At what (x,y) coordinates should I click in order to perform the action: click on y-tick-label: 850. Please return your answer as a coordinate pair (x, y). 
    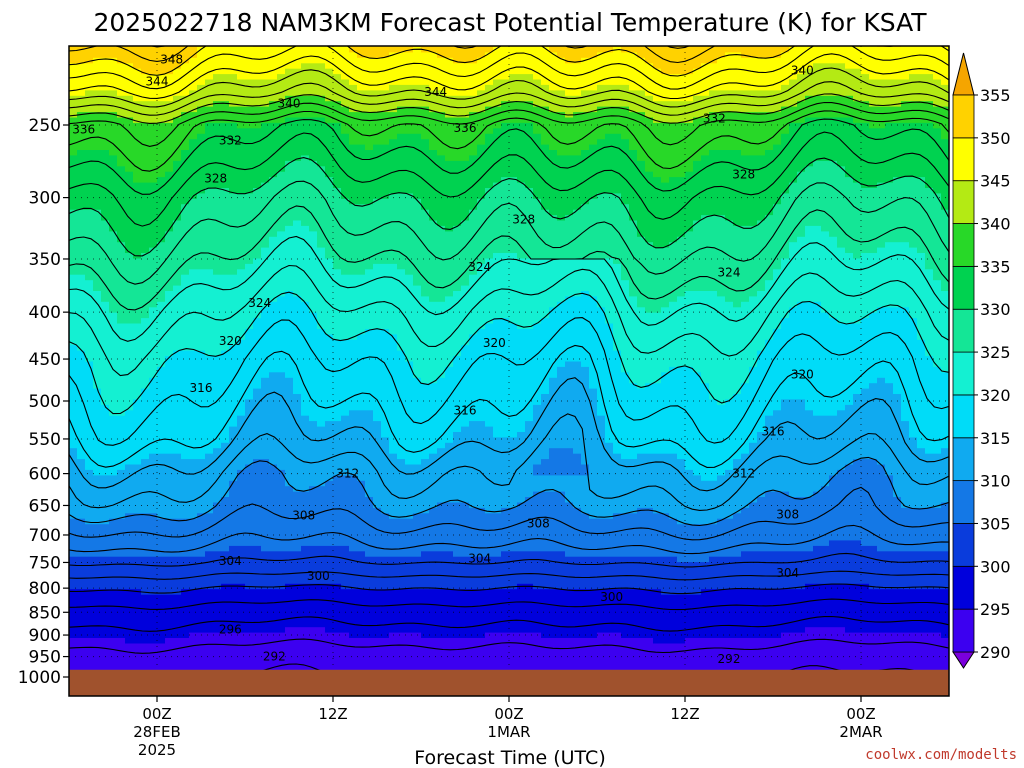
    Looking at the image, I should click on (45, 613).